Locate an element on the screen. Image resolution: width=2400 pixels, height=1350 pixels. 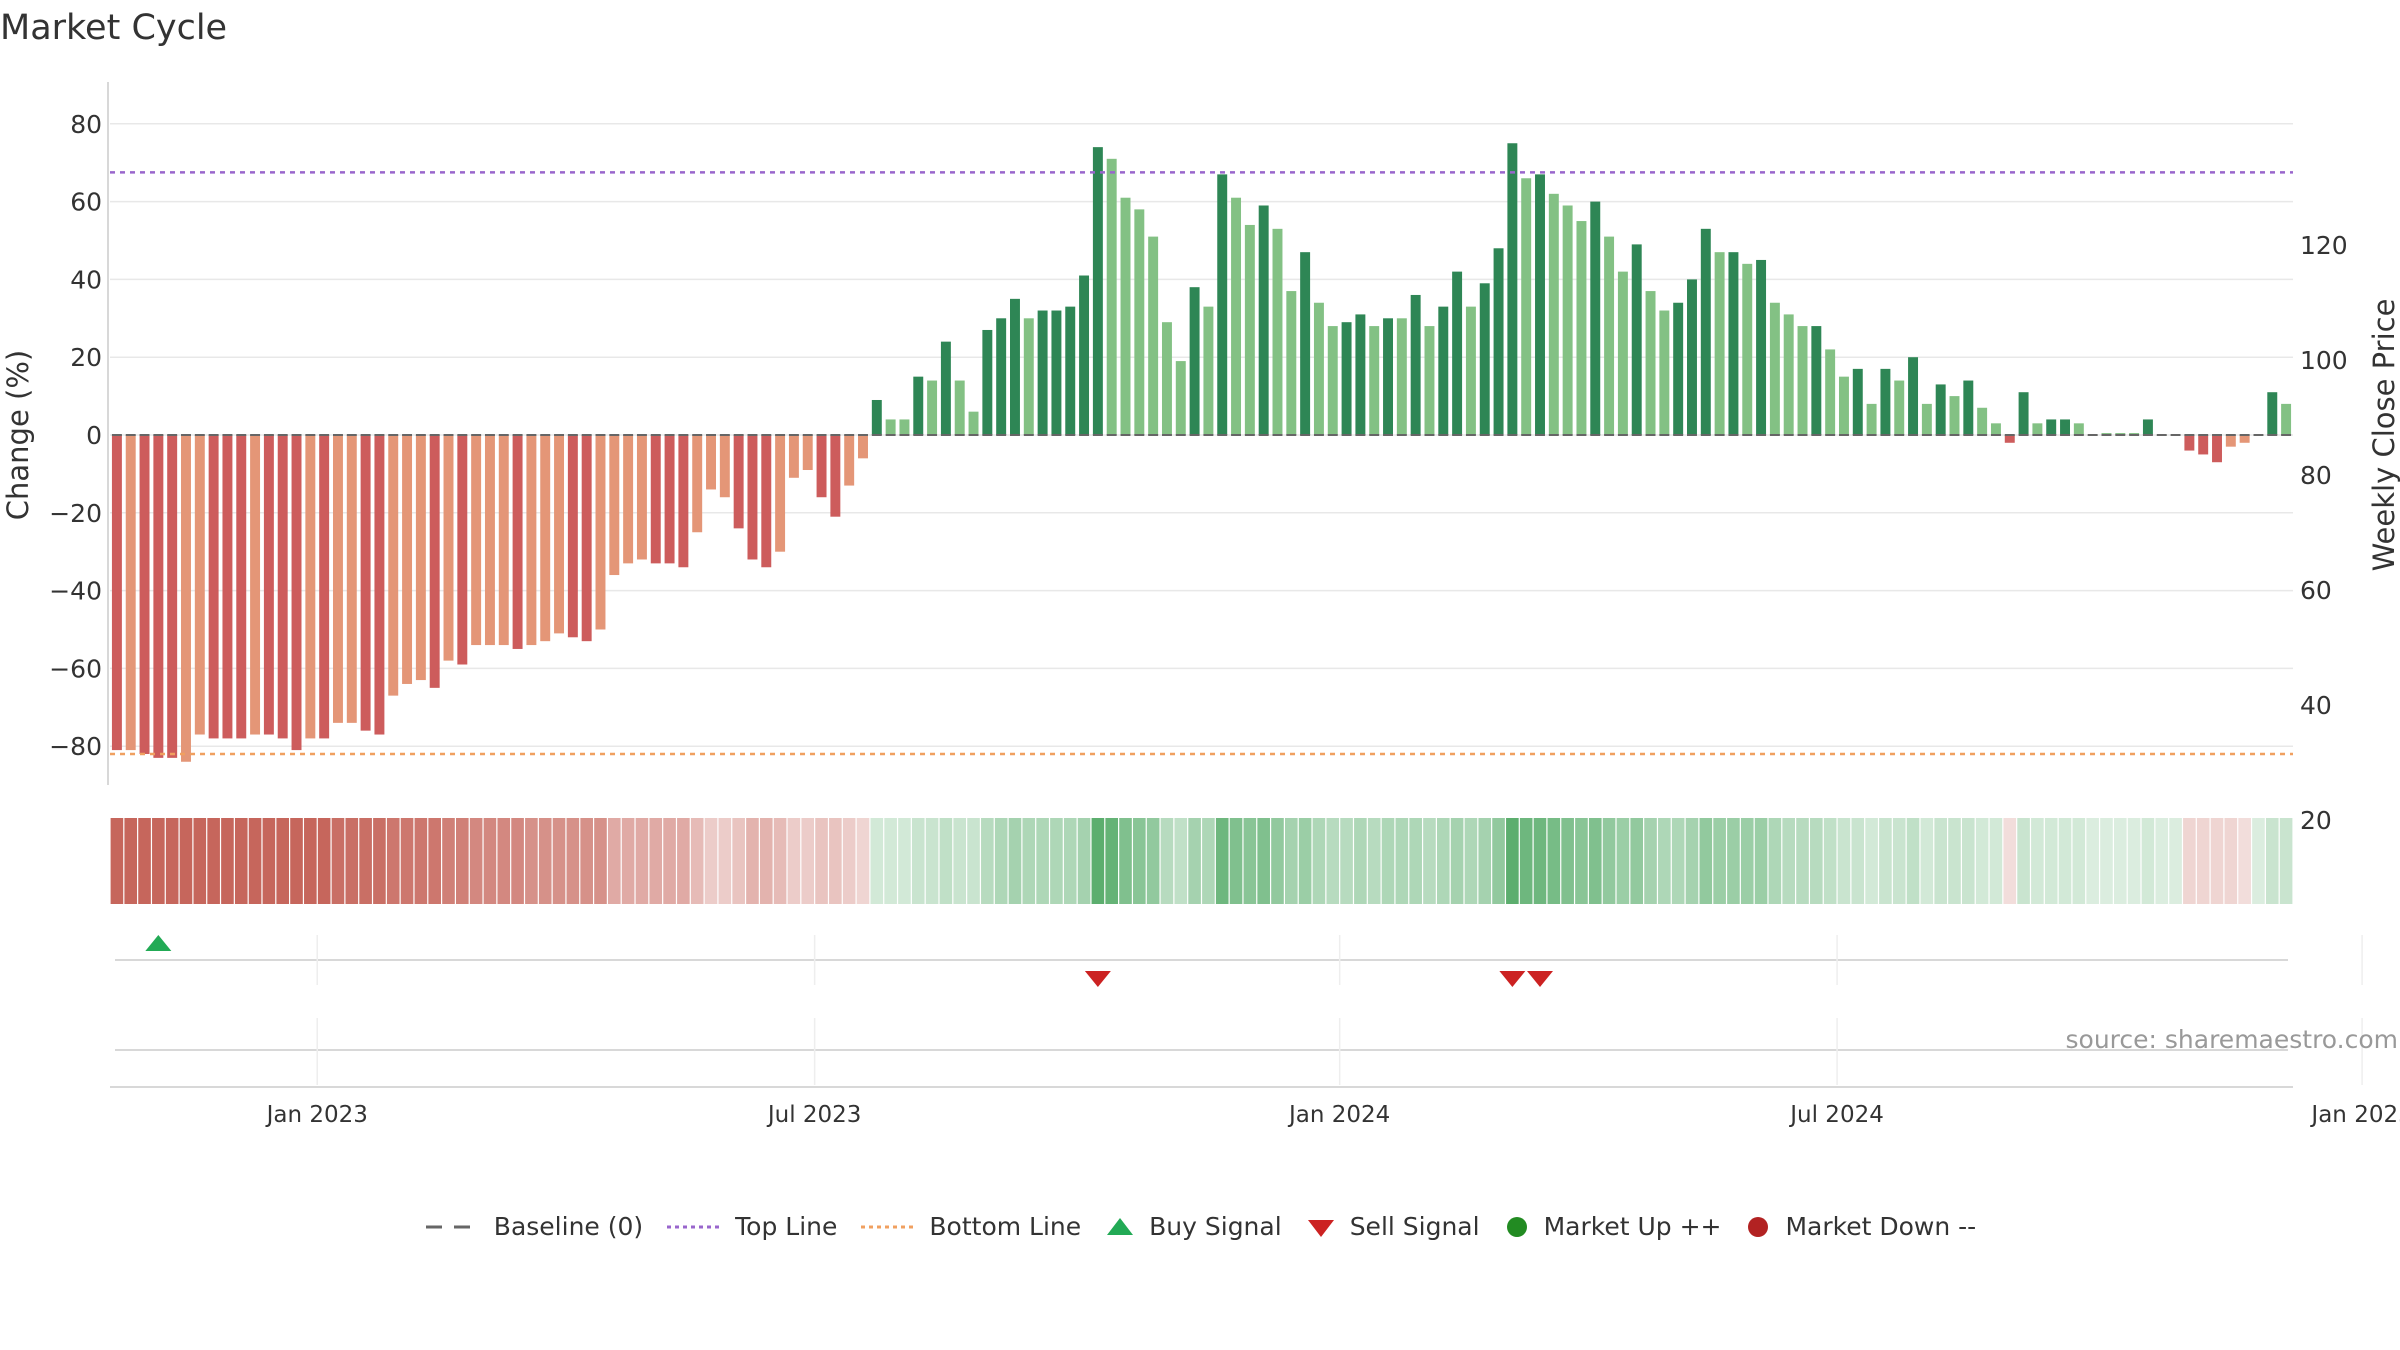
market-down-dot-icon is located at coordinates (1758, 1226).